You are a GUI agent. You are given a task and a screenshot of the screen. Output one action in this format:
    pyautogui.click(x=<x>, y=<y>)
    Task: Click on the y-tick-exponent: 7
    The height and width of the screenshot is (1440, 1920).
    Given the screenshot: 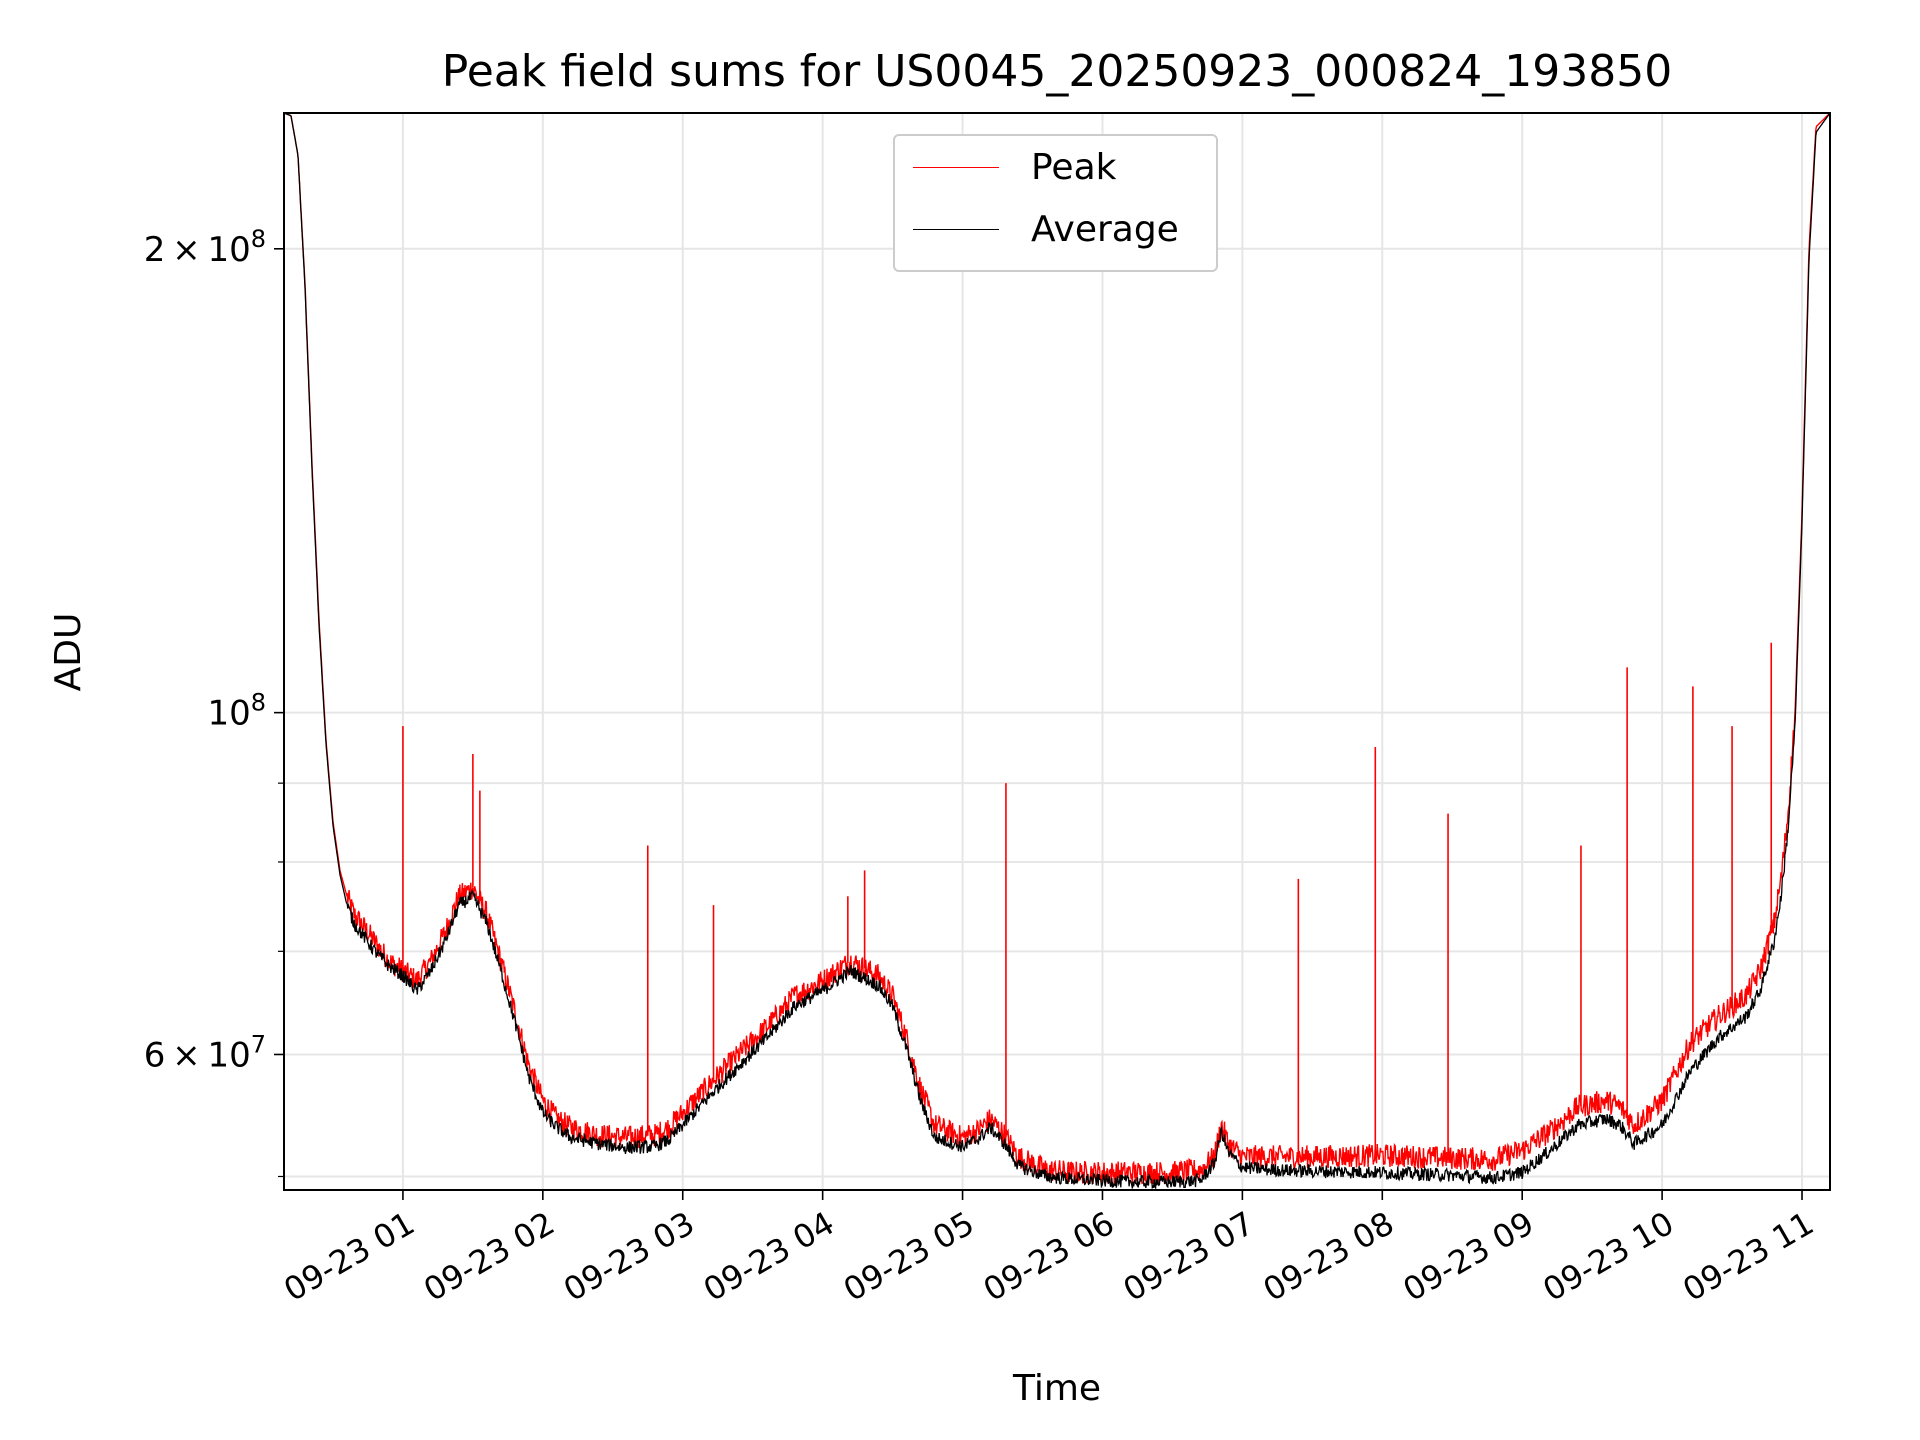 What is the action you would take?
    pyautogui.click(x=258, y=1044)
    